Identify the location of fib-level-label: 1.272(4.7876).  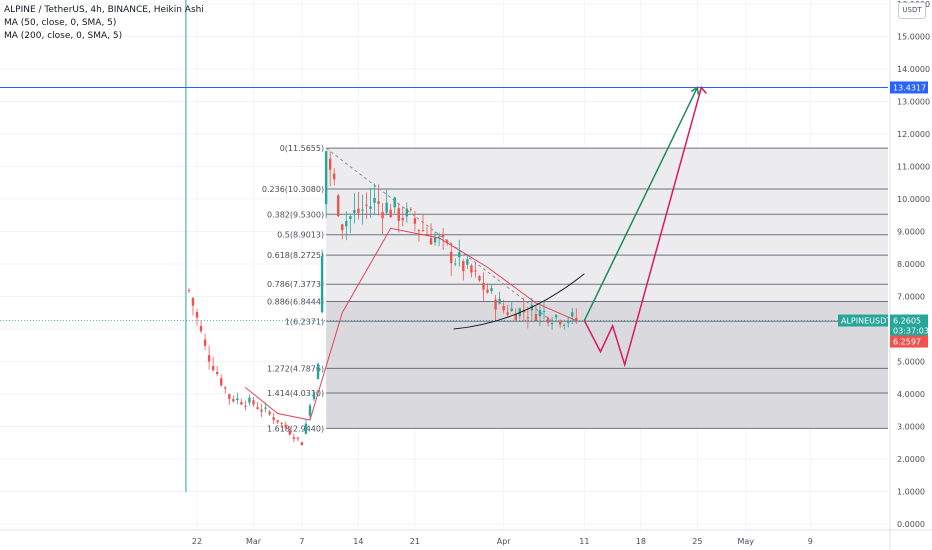
(295, 368).